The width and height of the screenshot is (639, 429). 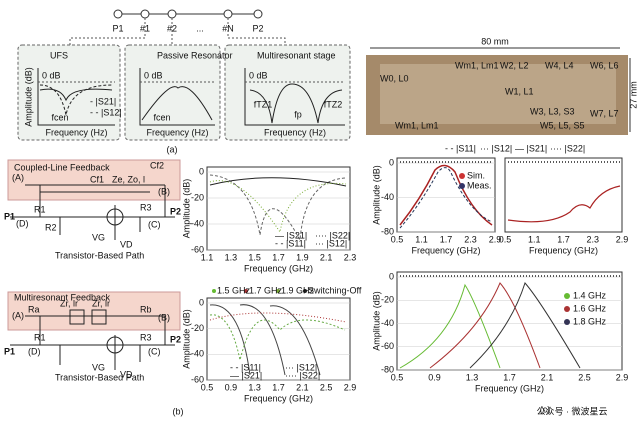 I want to click on circuit-label: Zr, lr, so click(x=101, y=303).